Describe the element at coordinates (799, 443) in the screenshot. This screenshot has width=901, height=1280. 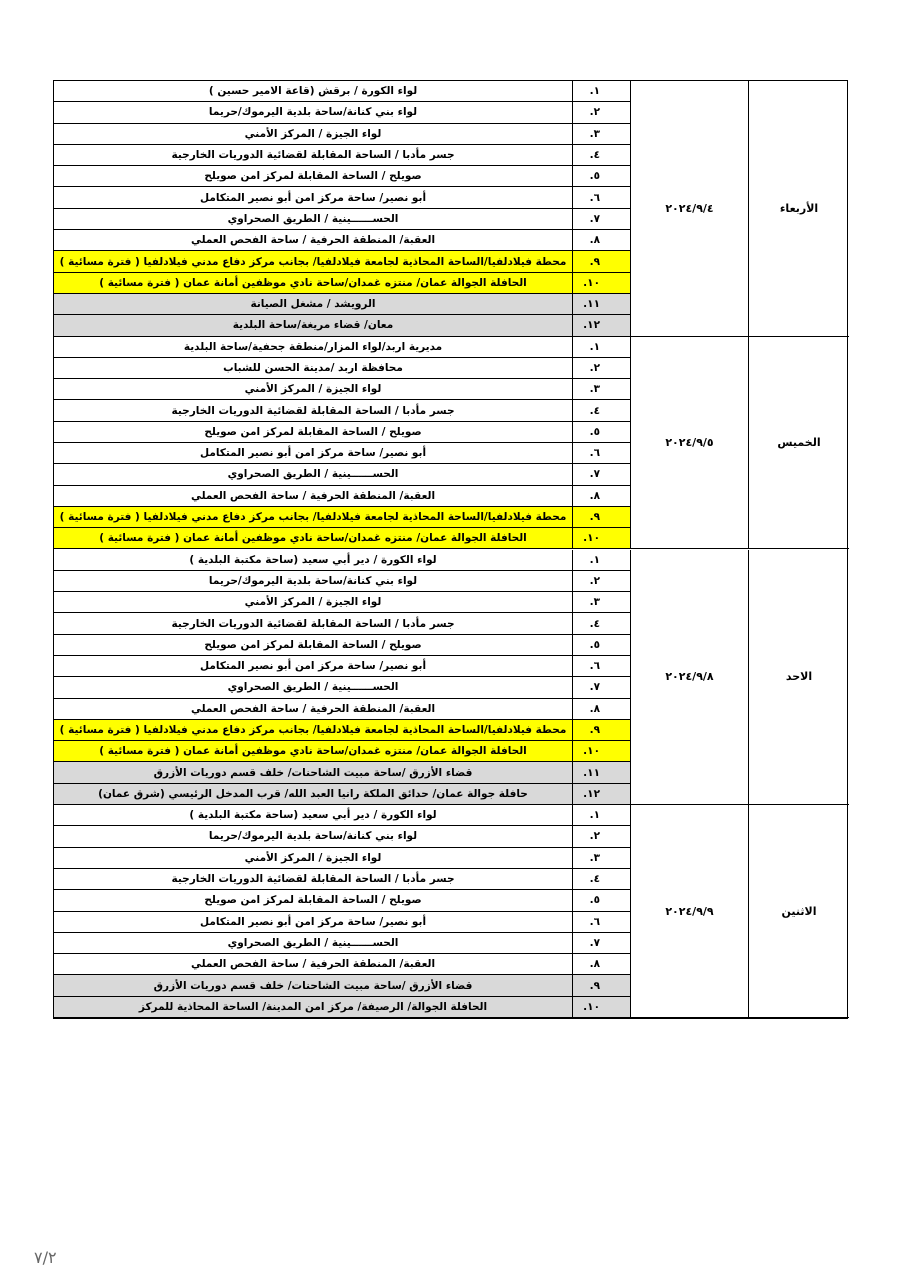
I see `day: الخميس` at that location.